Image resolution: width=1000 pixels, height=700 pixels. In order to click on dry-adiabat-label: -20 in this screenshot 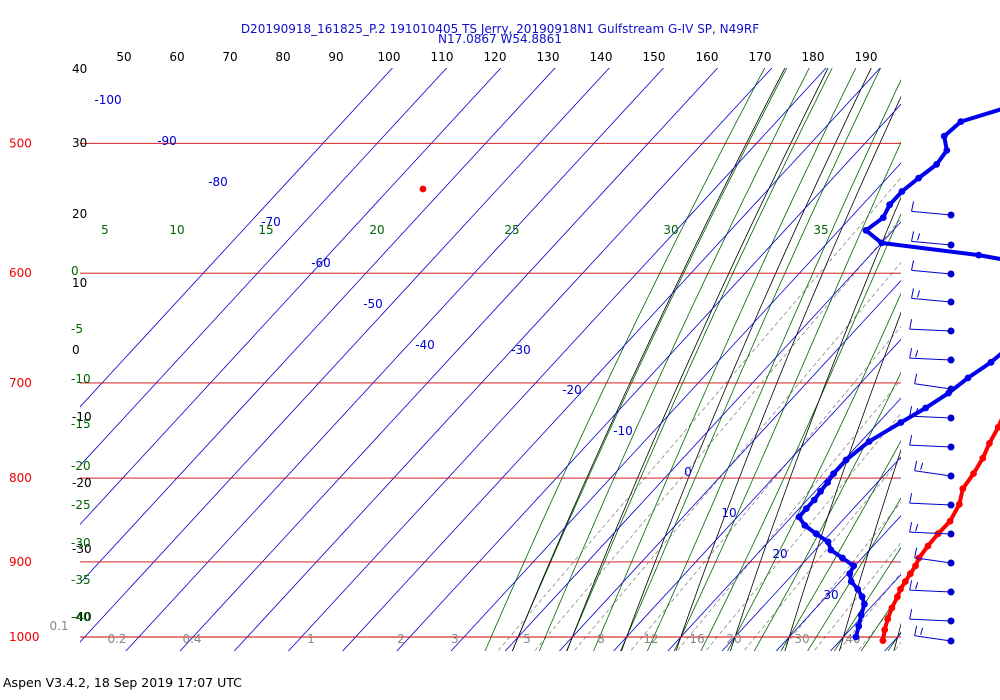, I will do `click(82, 483)`.